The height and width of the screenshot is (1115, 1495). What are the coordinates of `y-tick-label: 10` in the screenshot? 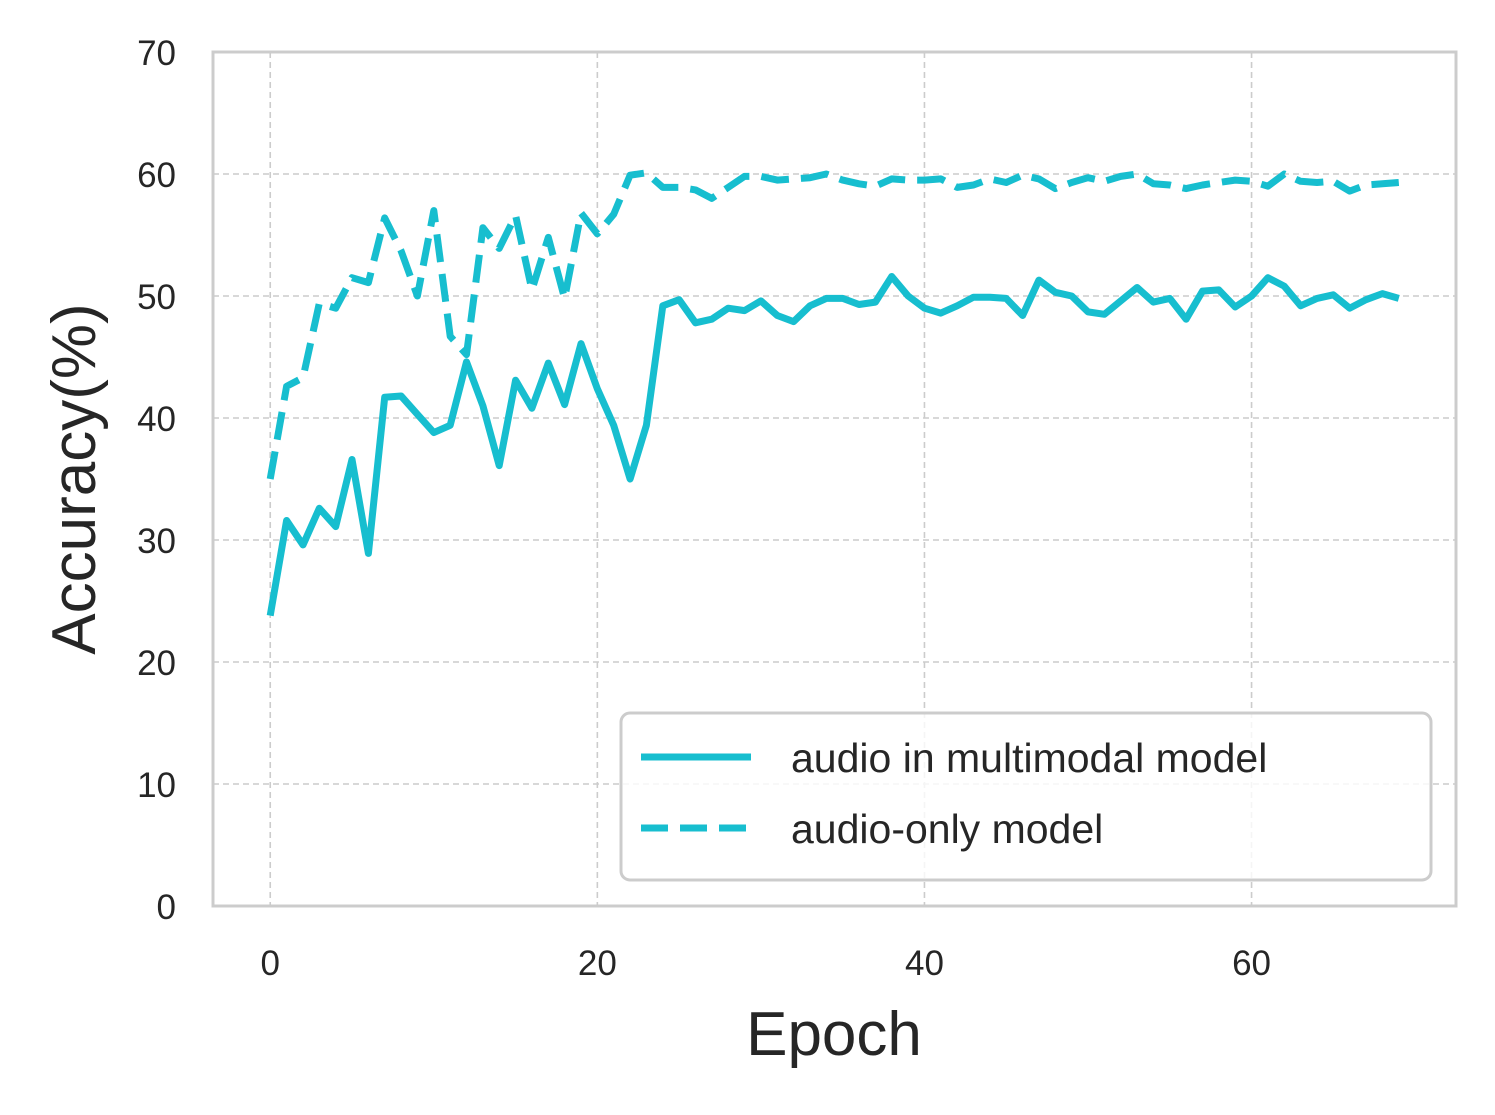 It's located at (156, 785).